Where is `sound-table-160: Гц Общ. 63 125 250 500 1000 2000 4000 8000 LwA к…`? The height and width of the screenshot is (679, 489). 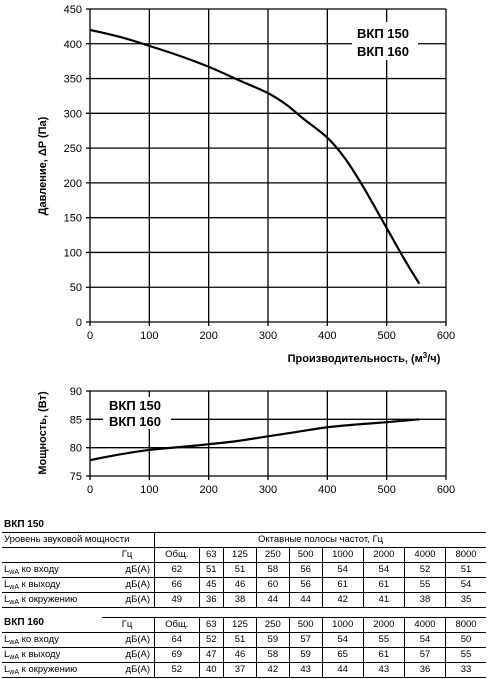 sound-table-160: Гц Общ. 63 125 250 500 1000 2000 4000 8000 LwA к… is located at coordinates (244, 647).